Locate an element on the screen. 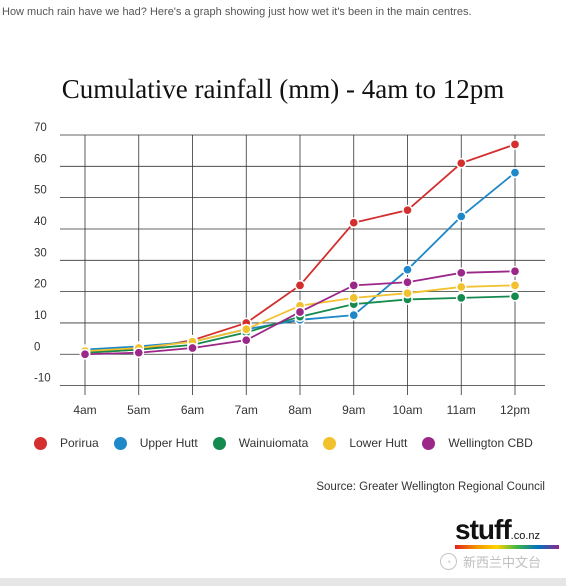  logo-color-bar is located at coordinates (507, 547).